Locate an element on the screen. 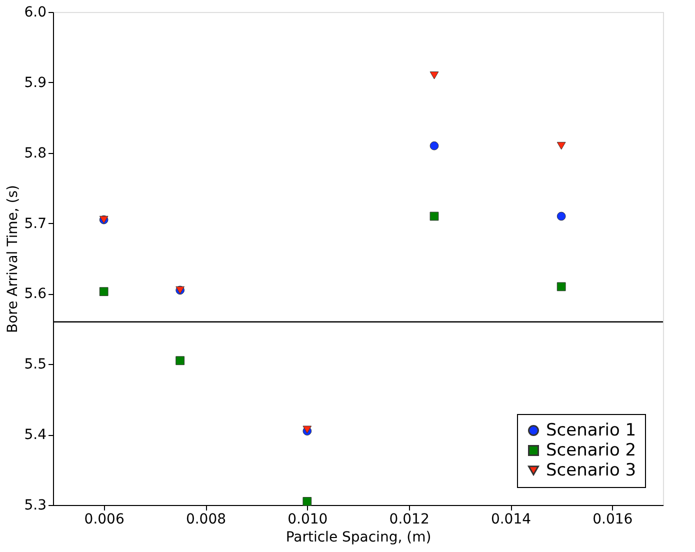  x-tick-label: 0.016 is located at coordinates (612, 520).